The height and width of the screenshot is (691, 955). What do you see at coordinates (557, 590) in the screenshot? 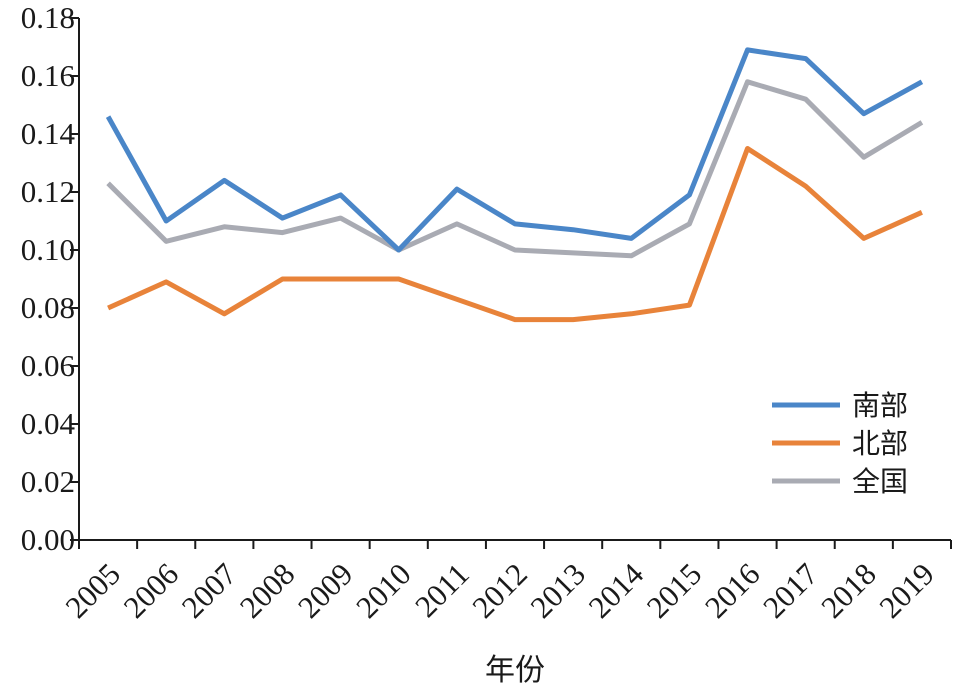
I see `x-tick-label: 2013` at bounding box center [557, 590].